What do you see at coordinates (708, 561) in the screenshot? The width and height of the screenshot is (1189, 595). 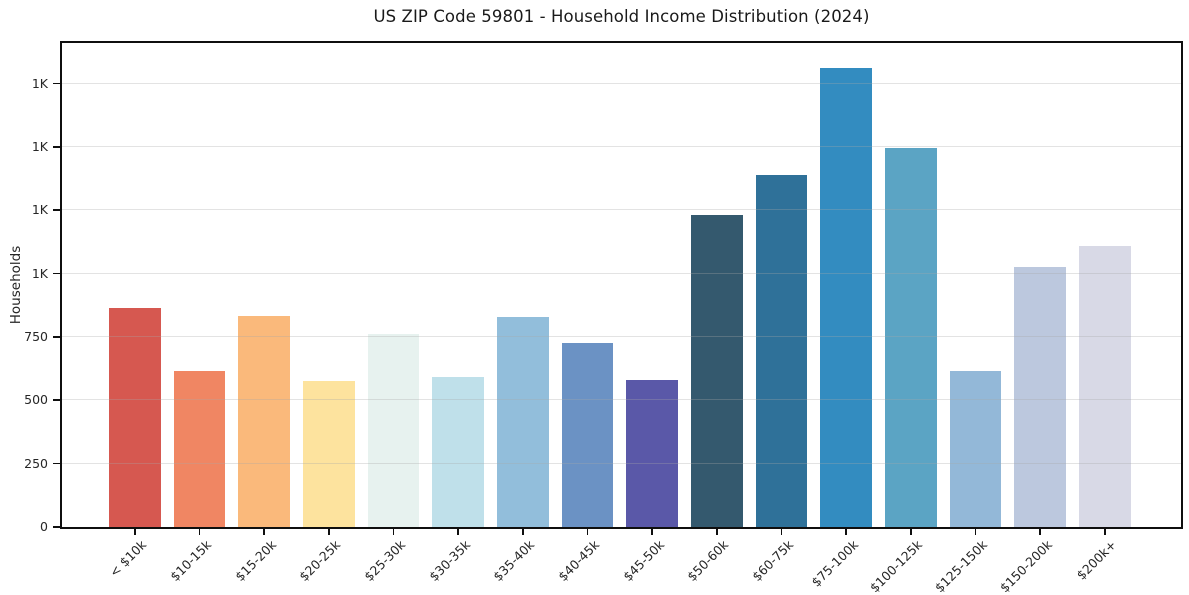 I see `x-tick-label: $50-60k` at bounding box center [708, 561].